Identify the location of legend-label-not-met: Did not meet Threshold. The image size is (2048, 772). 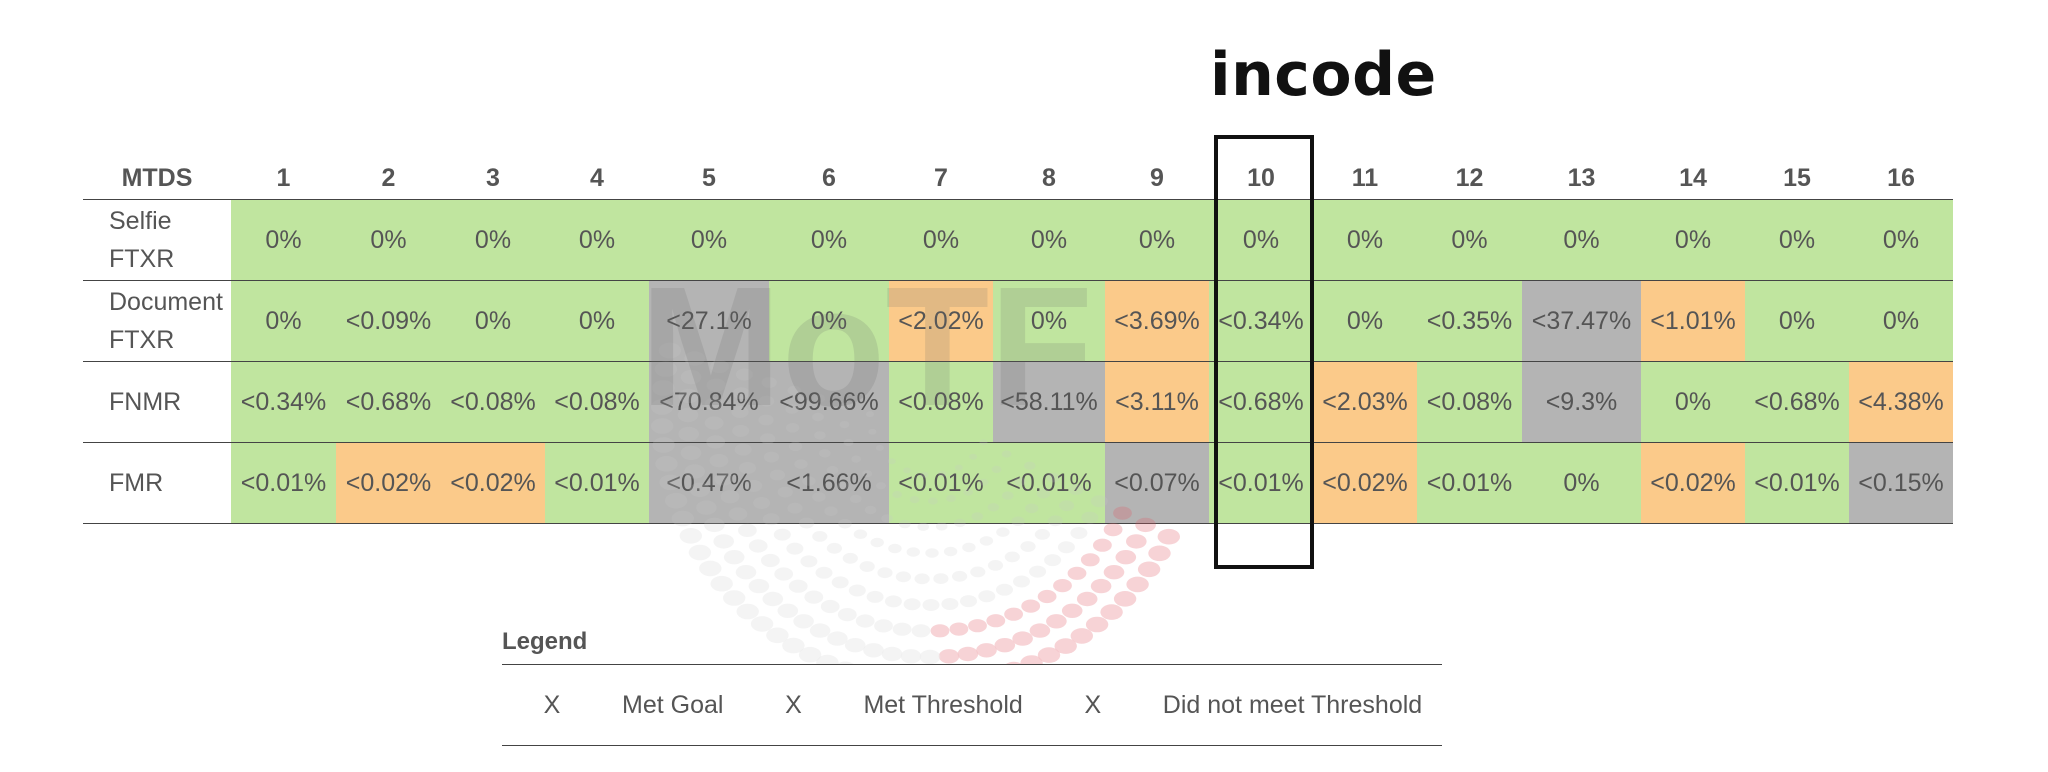
(1292, 705).